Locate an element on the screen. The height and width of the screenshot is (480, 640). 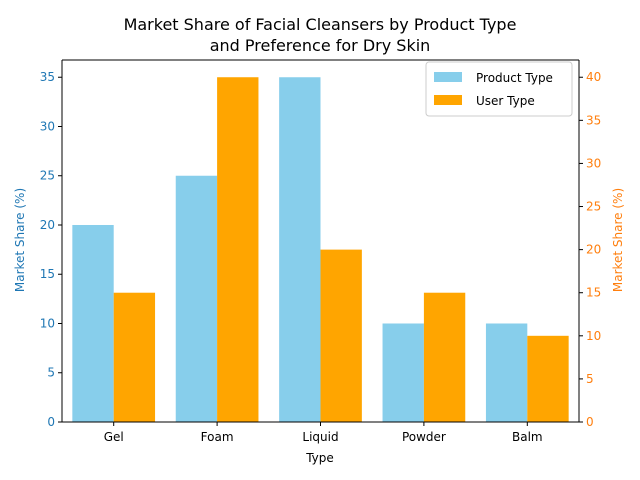
right-axis-label: Market Share (%) is located at coordinates (618, 240).